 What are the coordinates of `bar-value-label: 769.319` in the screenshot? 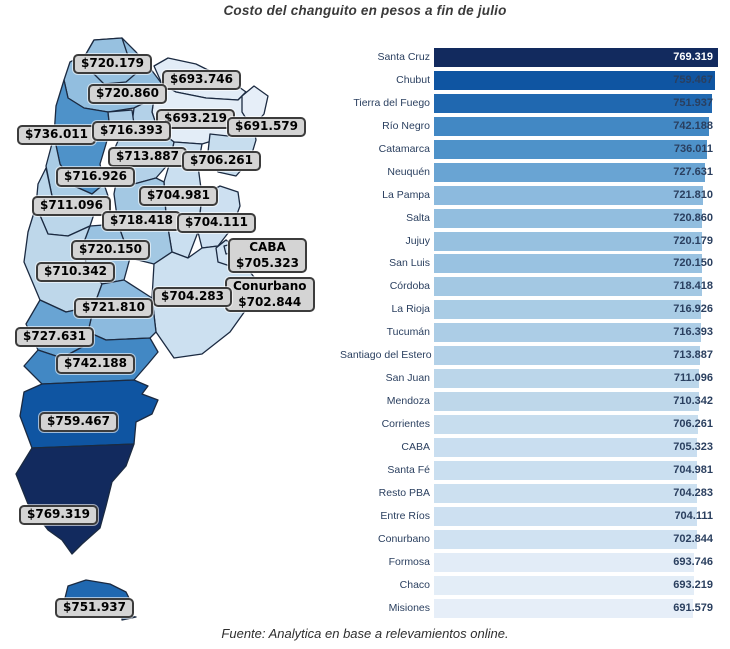 It's located at (693, 57).